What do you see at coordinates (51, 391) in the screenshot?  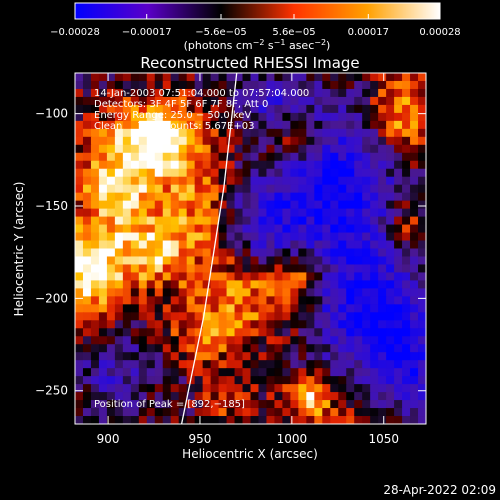 I see `y-tick-label: −250` at bounding box center [51, 391].